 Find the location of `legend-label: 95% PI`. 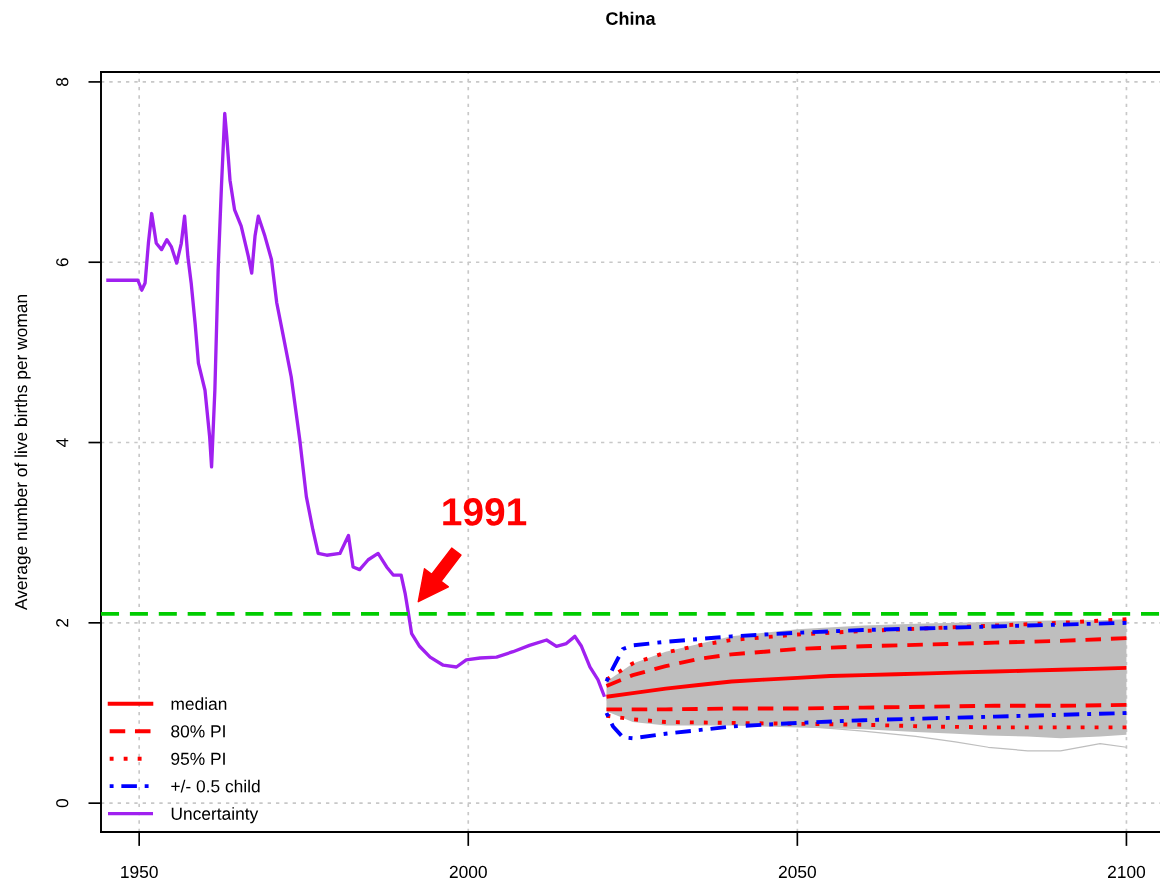

legend-label: 95% PI is located at coordinates (198, 758).